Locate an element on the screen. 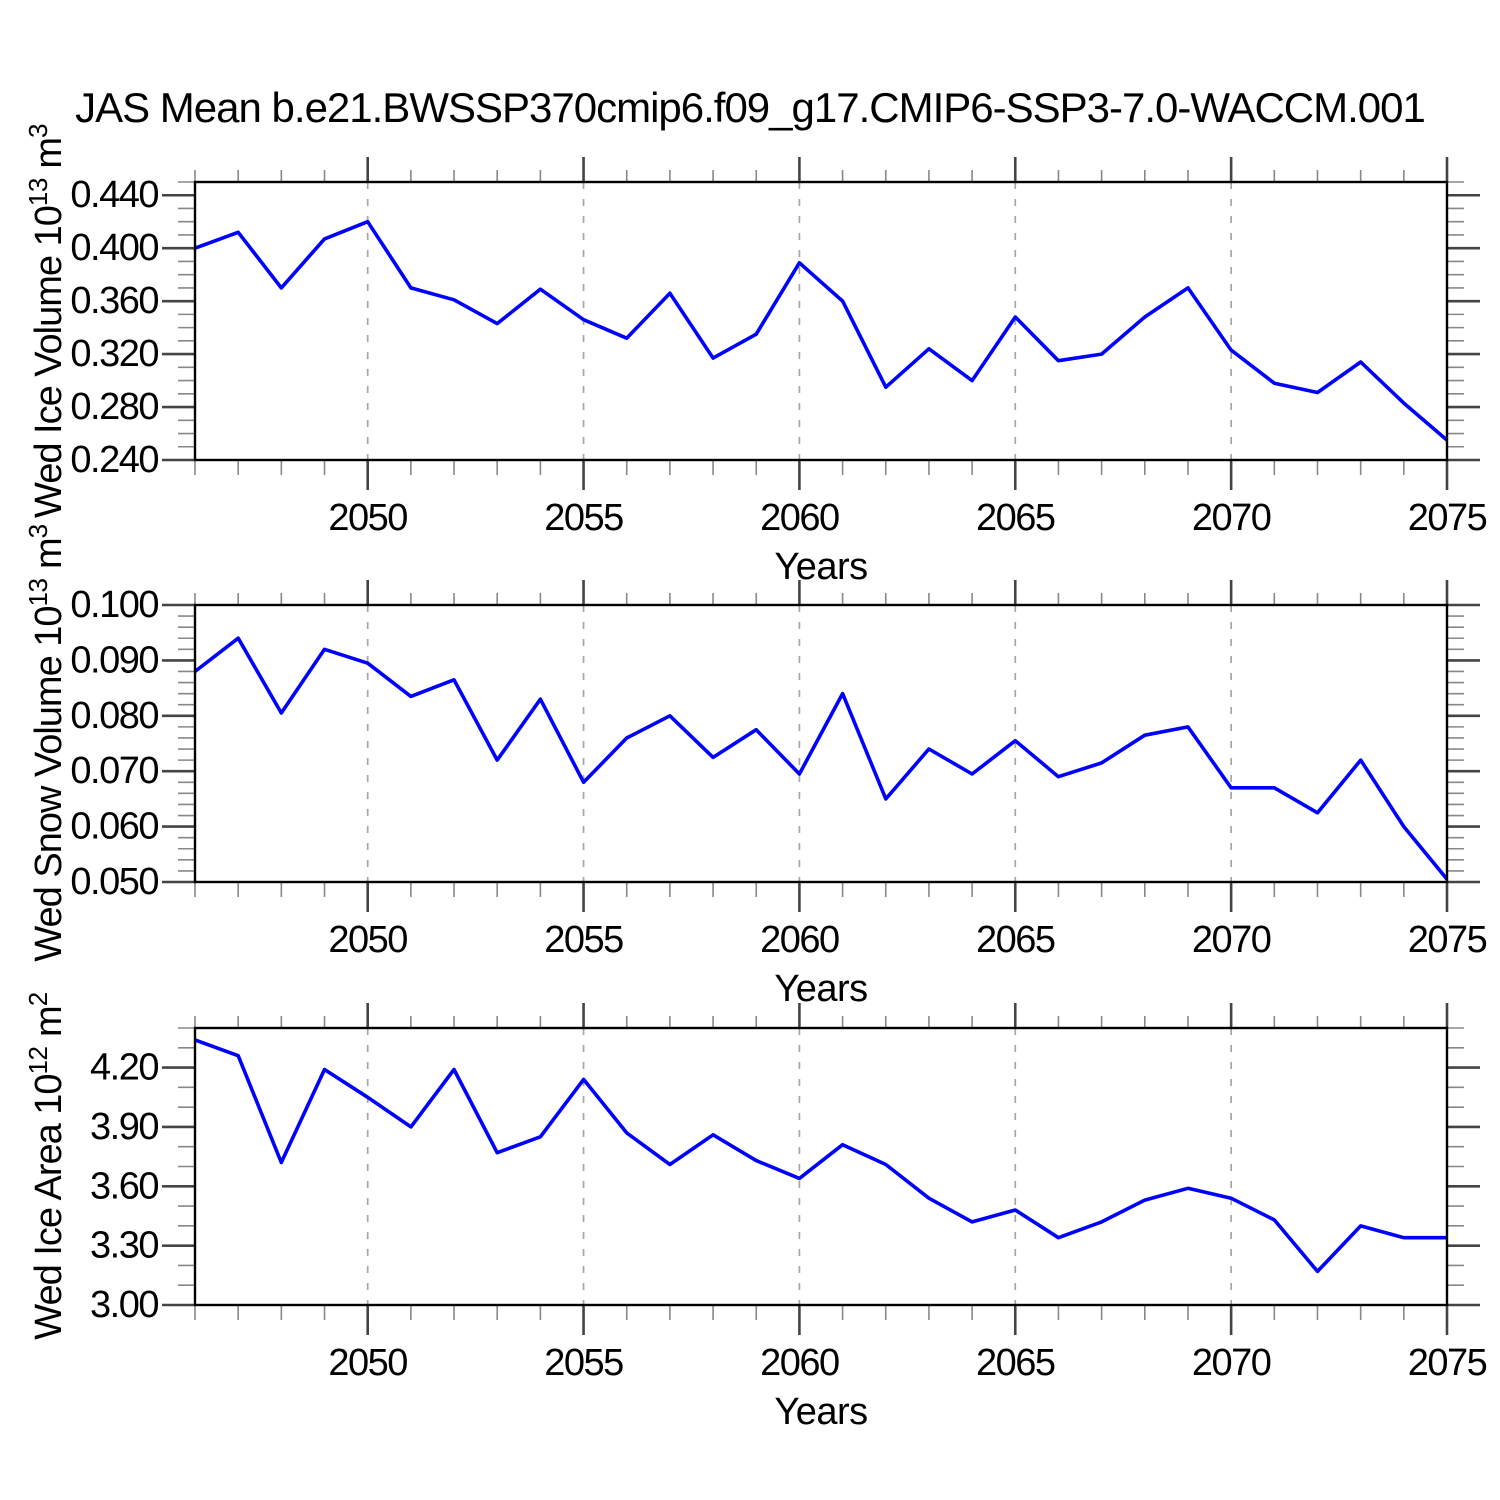 The height and width of the screenshot is (1500, 1500). y-tick-label: 0.050 is located at coordinates (114, 882).